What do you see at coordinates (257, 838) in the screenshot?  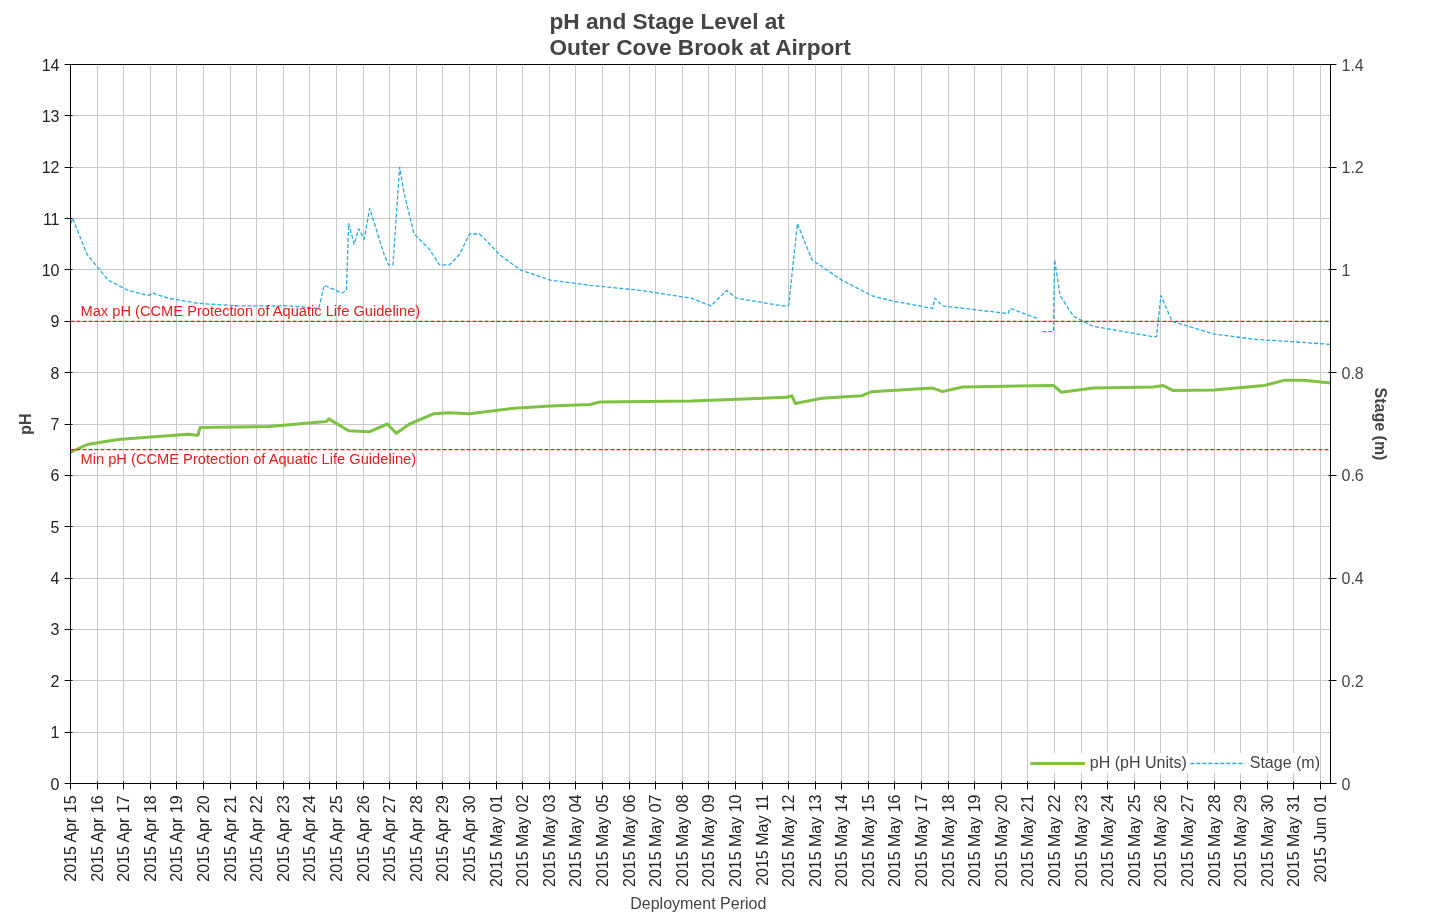 I see `x-tick-label: 2015 Apr 22` at bounding box center [257, 838].